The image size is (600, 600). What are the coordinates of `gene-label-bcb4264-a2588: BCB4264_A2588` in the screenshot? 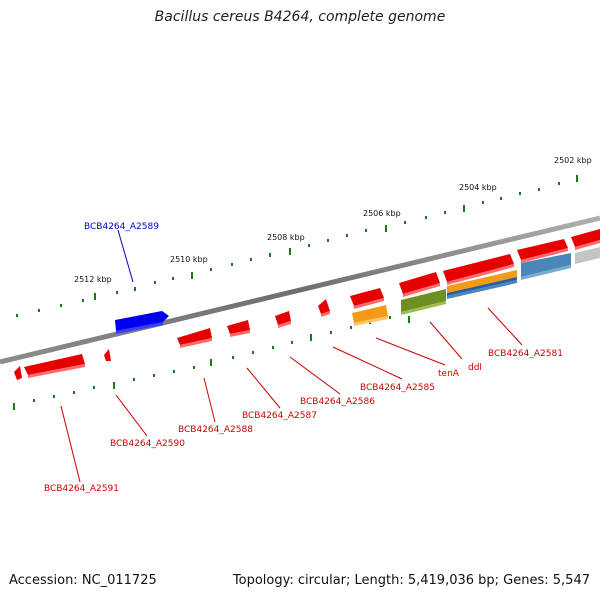 It's located at (215, 430).